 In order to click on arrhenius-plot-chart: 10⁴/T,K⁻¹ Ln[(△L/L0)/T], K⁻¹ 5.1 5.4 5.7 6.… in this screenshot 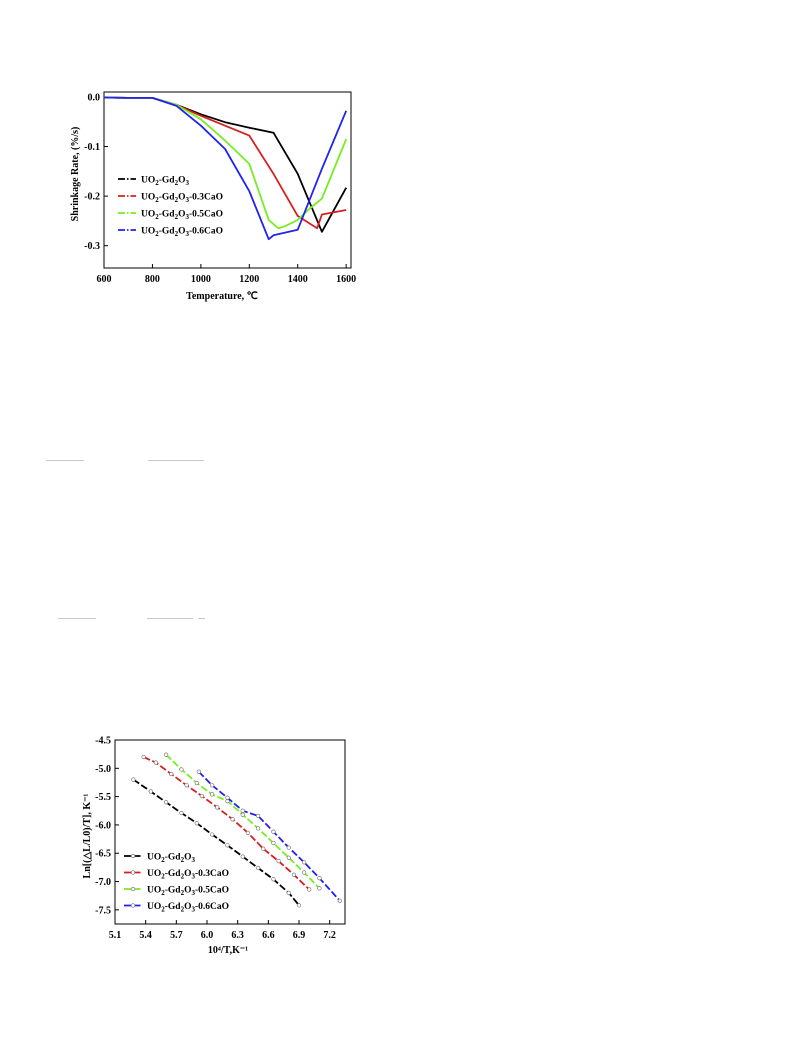, I will do `click(214, 846)`.